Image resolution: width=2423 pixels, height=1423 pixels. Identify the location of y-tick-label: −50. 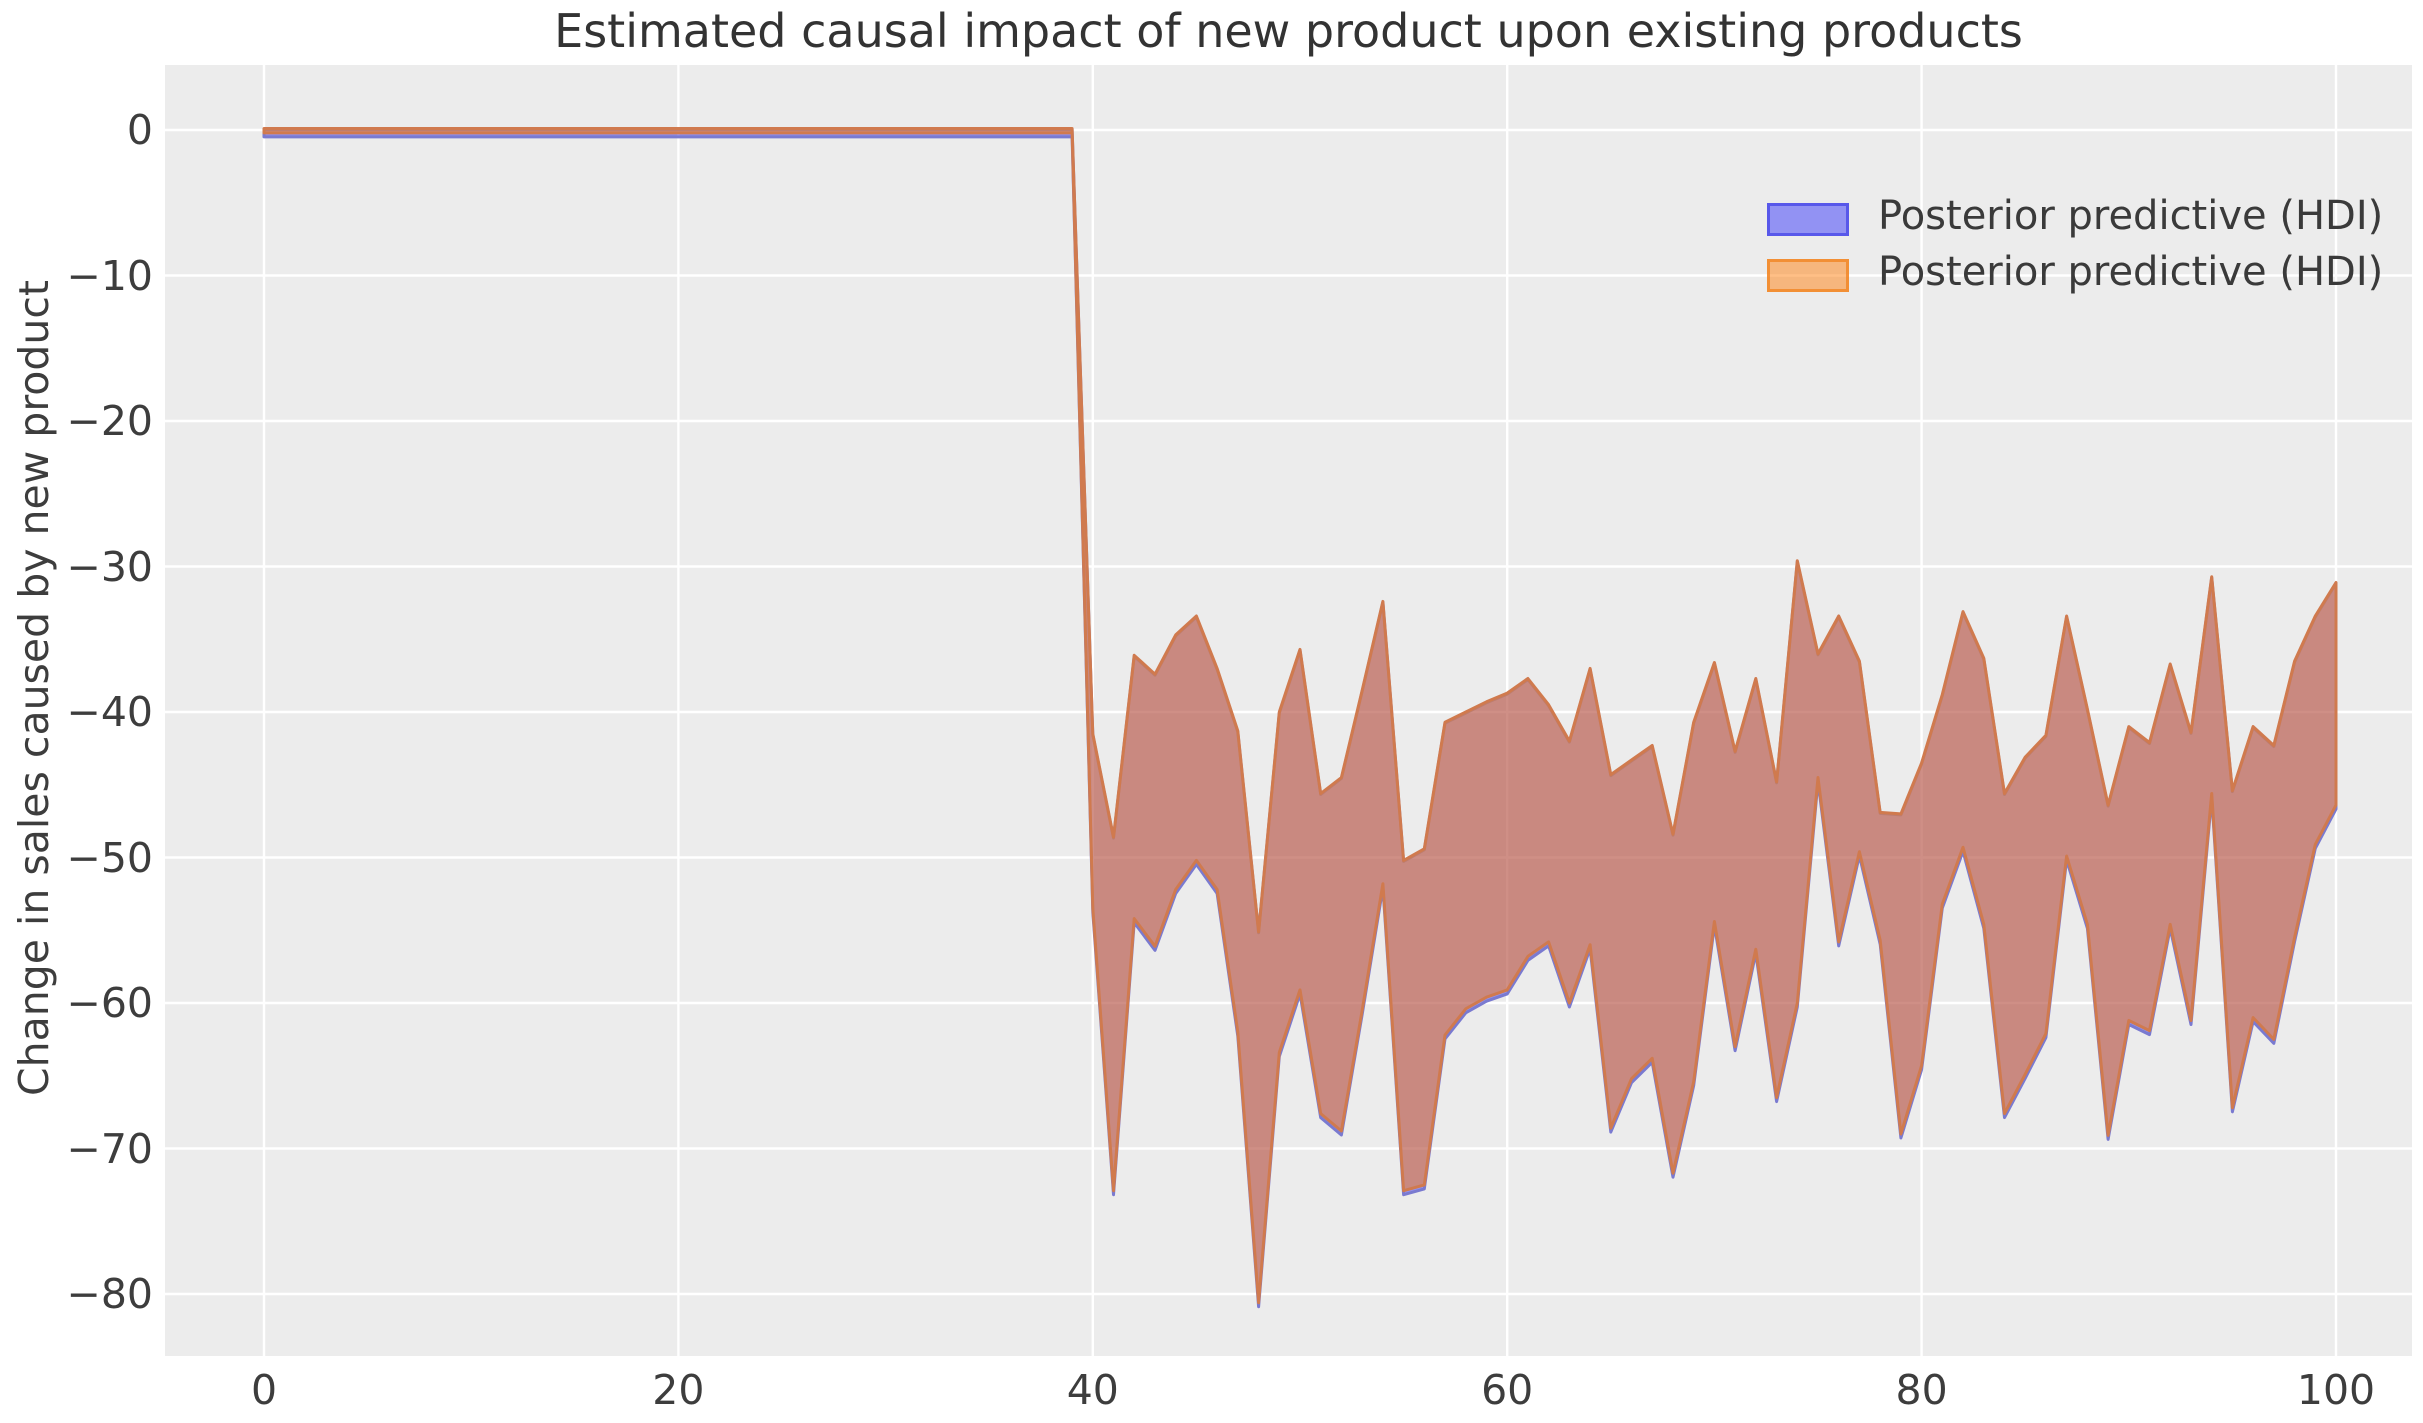
(109, 857).